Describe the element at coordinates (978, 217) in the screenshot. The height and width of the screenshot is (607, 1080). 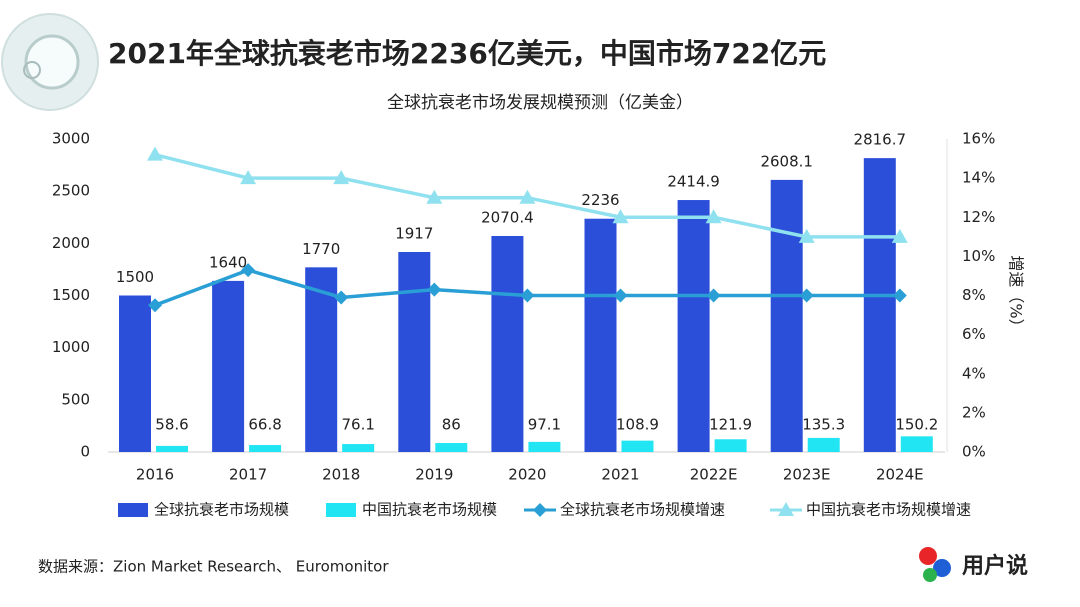
I see `y2-tick-label: 12%` at that location.